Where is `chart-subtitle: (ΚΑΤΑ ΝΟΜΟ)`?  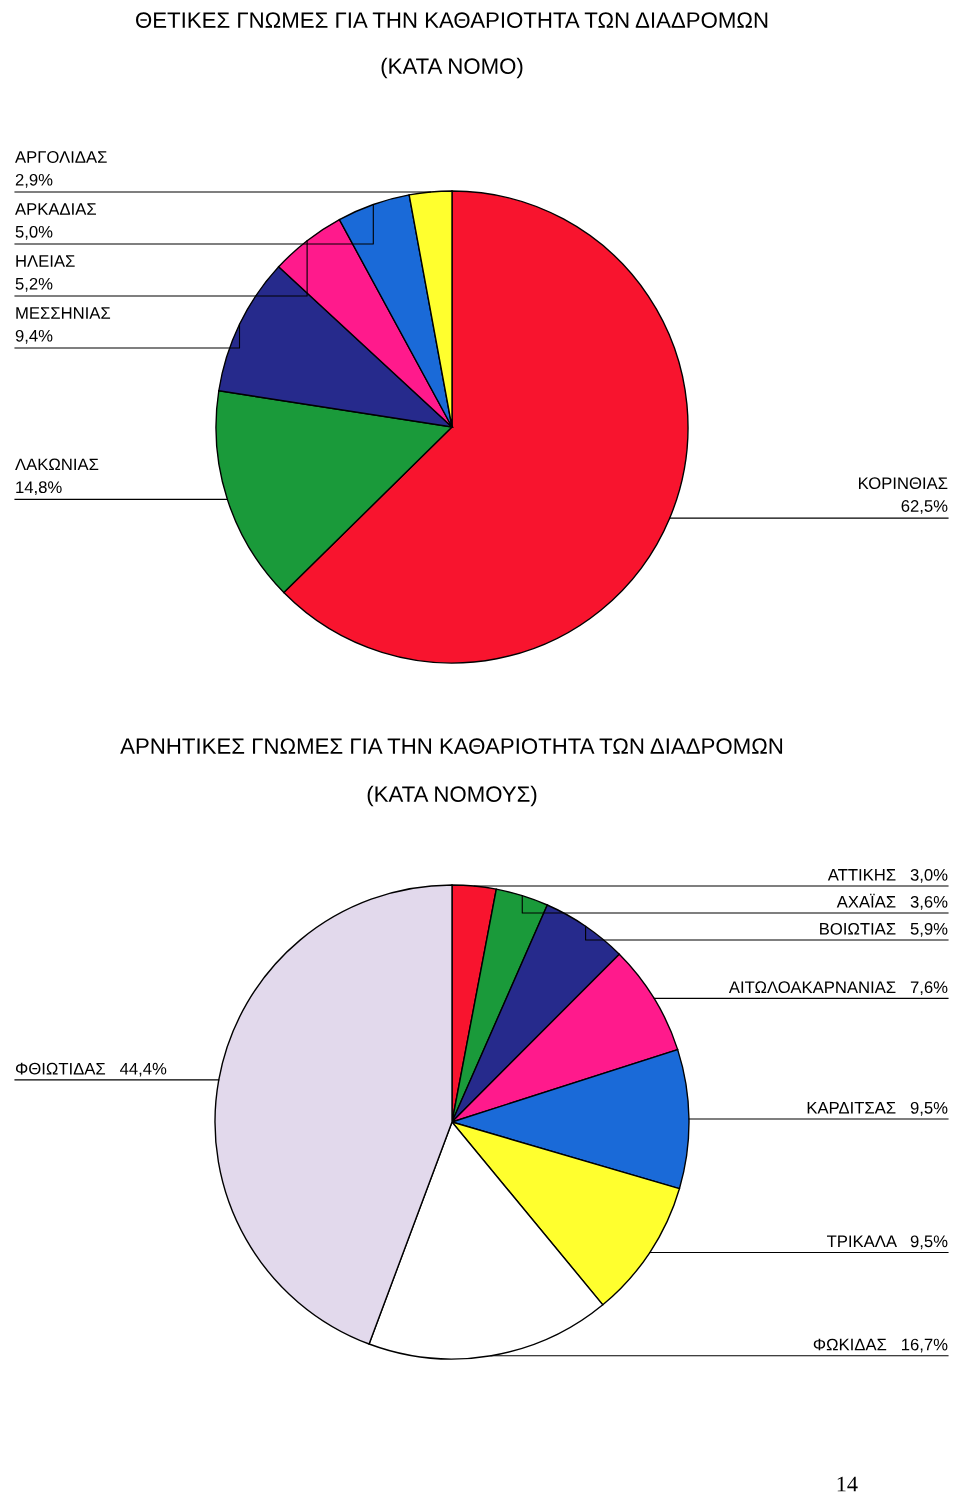
chart-subtitle: (ΚΑΤΑ ΝΟΜΟ) is located at coordinates (452, 68).